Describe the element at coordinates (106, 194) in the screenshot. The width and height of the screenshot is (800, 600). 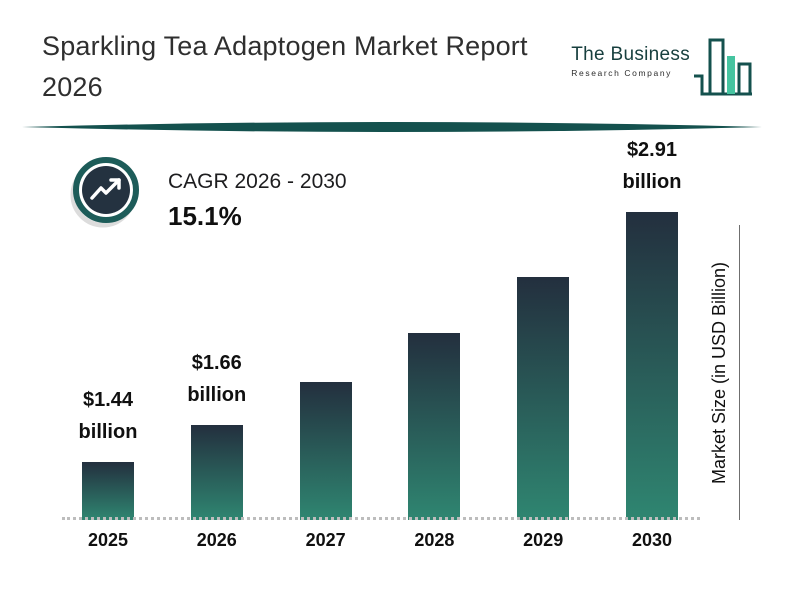
I see `trend-up-icon` at that location.